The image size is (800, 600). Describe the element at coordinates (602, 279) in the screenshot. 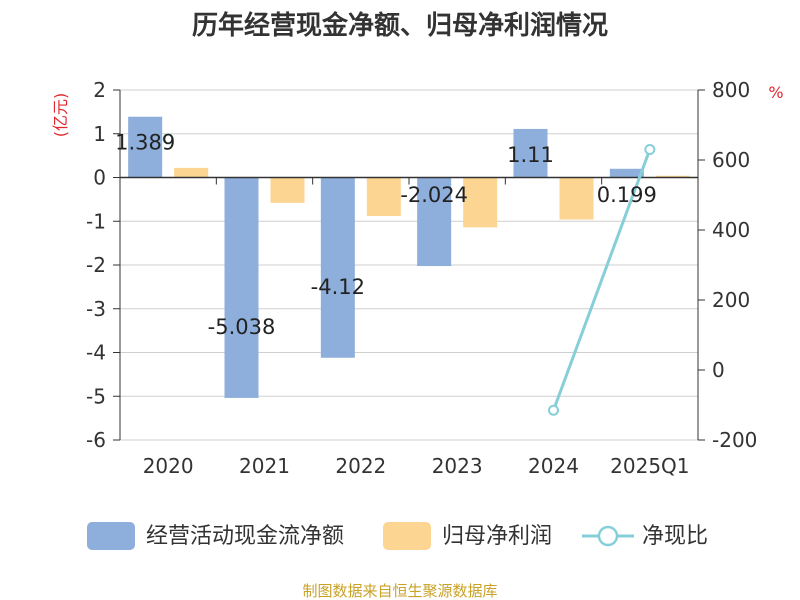

I see `ratio-line-path` at that location.